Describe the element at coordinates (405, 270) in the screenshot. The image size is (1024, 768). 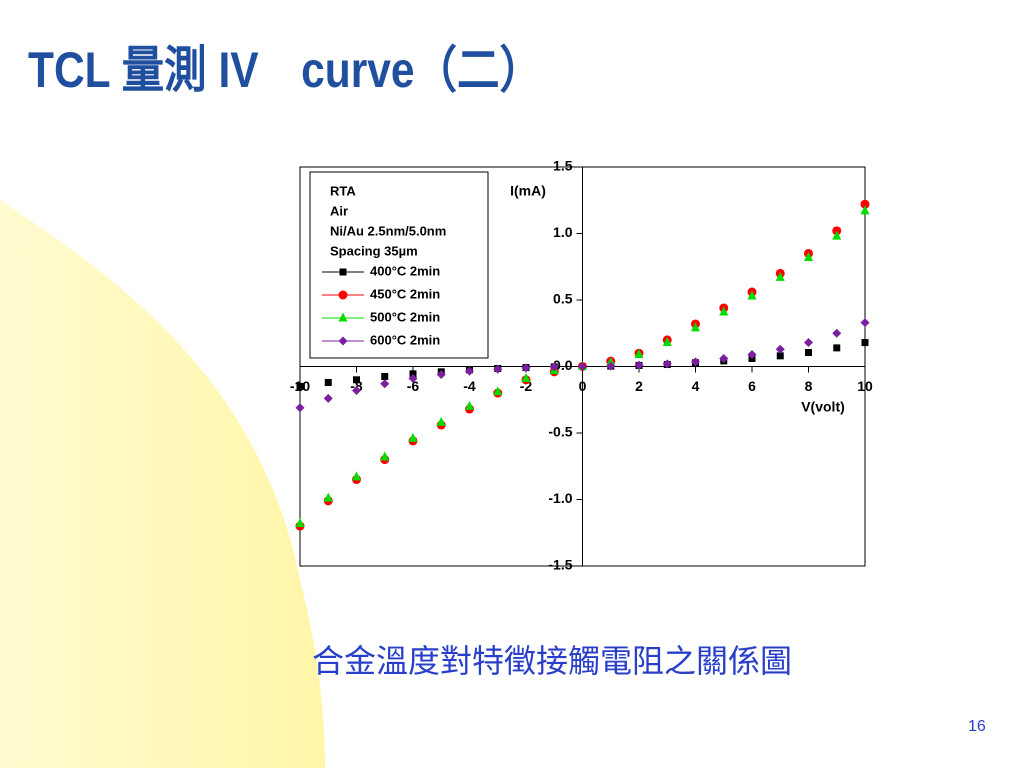
I see `legend-label: 400°C 2min` at that location.